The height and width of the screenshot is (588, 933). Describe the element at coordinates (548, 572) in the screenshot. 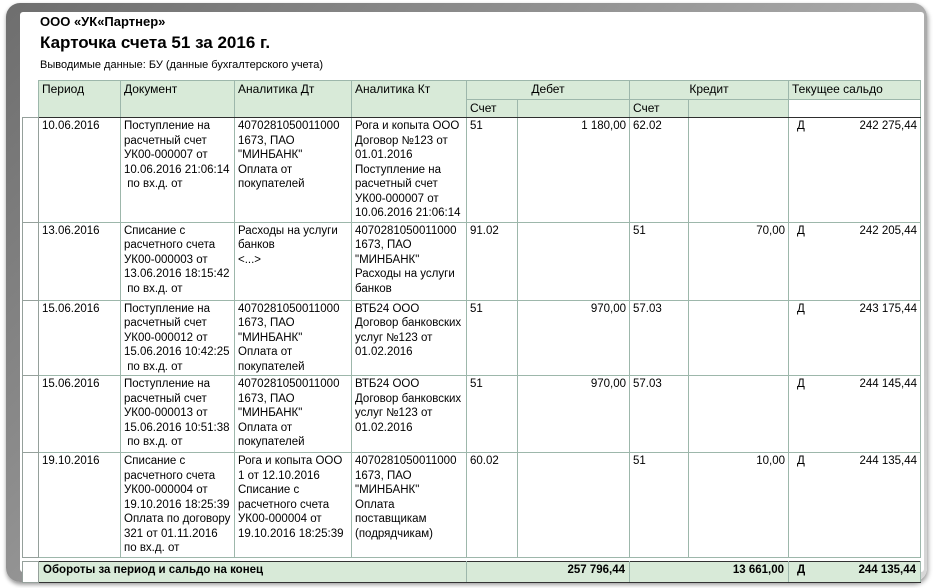

I see `totals-debit: 257 796,44` at that location.